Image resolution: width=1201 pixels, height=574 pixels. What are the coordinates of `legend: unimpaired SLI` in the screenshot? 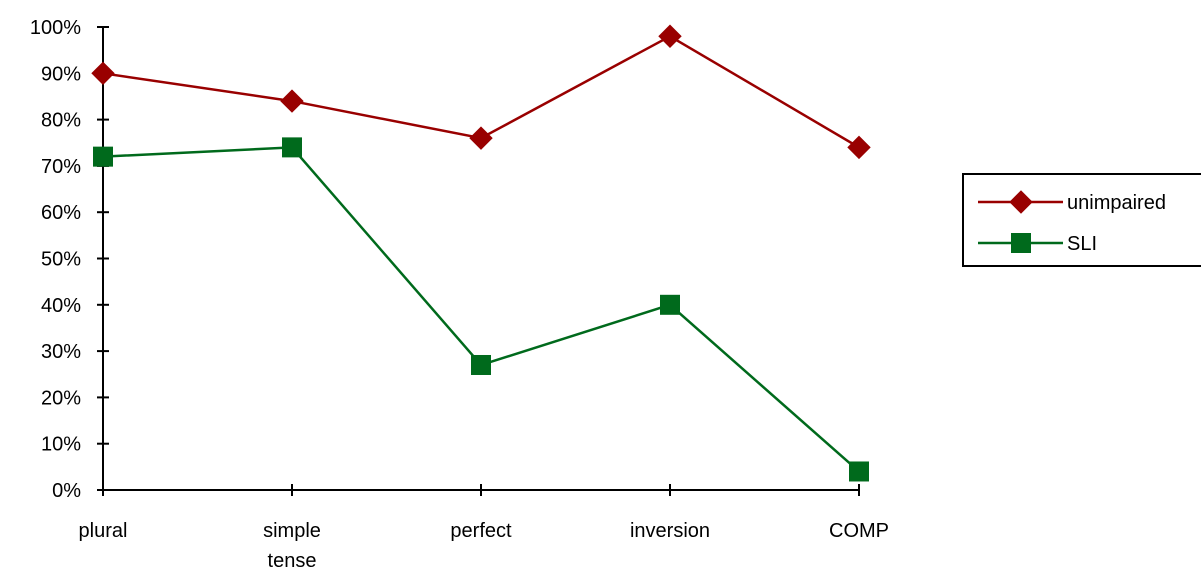 It's located at (1081, 220).